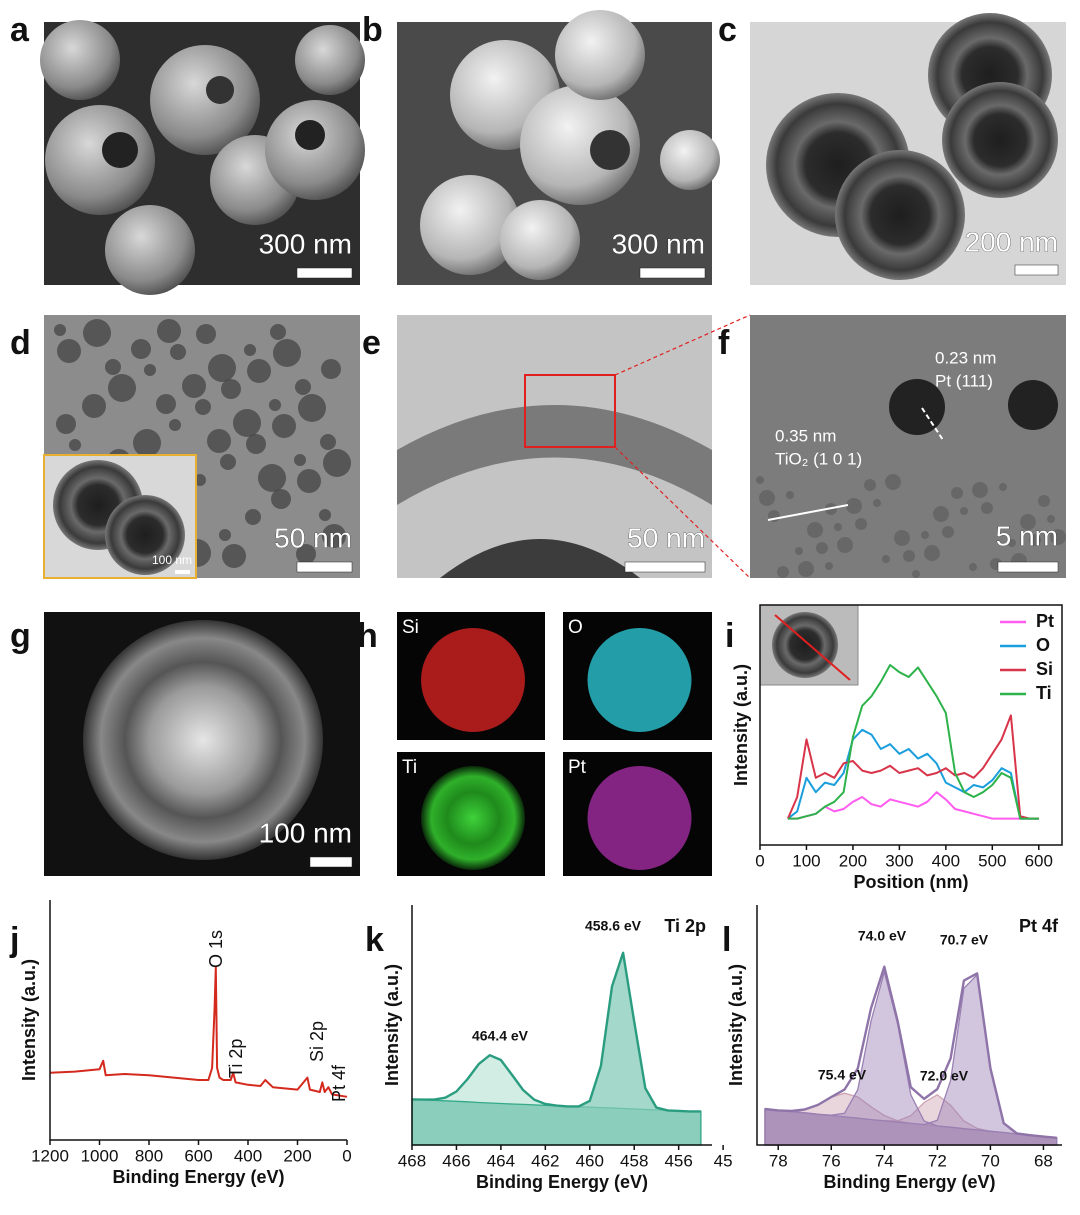 Image resolution: width=1080 pixels, height=1215 pixels. I want to click on peak-label: 75.4 eV, so click(842, 1075).